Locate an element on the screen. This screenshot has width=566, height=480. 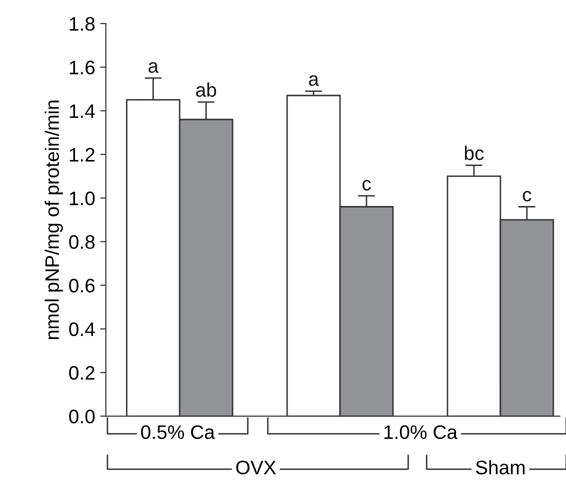
y-tick-label: 0.6 is located at coordinates (82, 285).